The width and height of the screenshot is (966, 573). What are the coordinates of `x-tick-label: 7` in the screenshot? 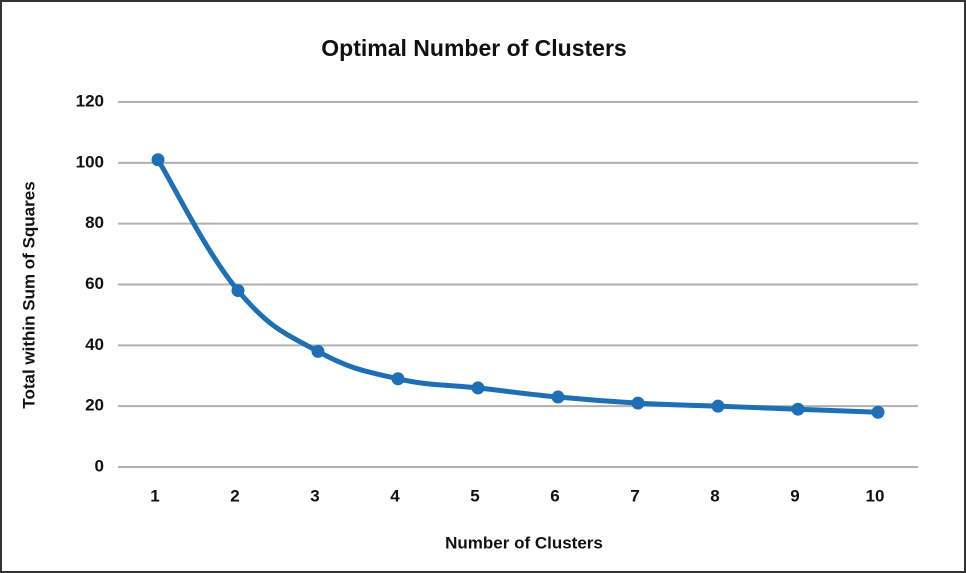 It's located at (634, 495).